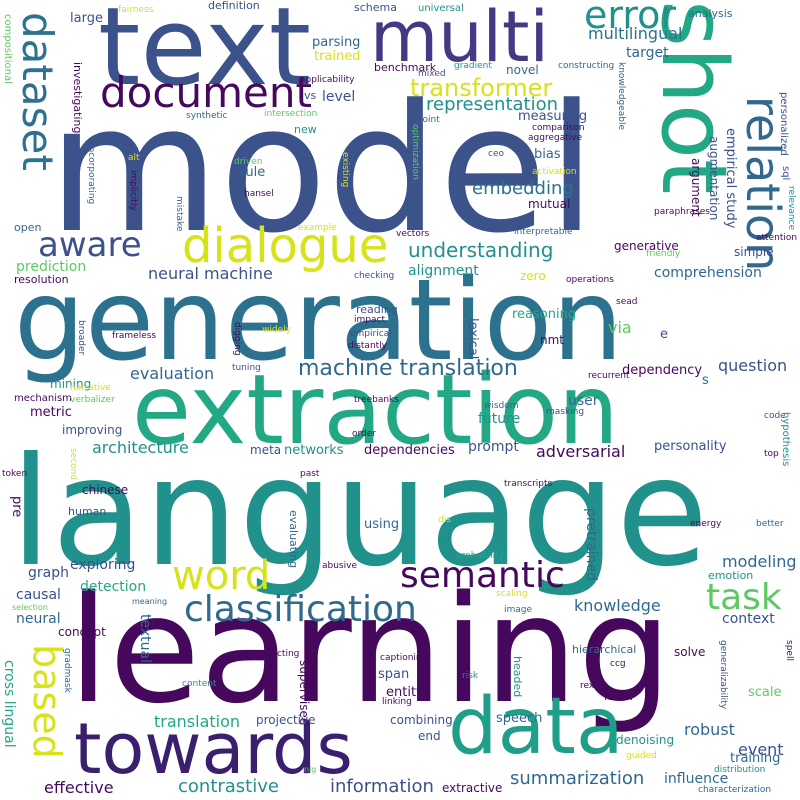  I want to click on word-empirical: empirical, so click(371, 334).